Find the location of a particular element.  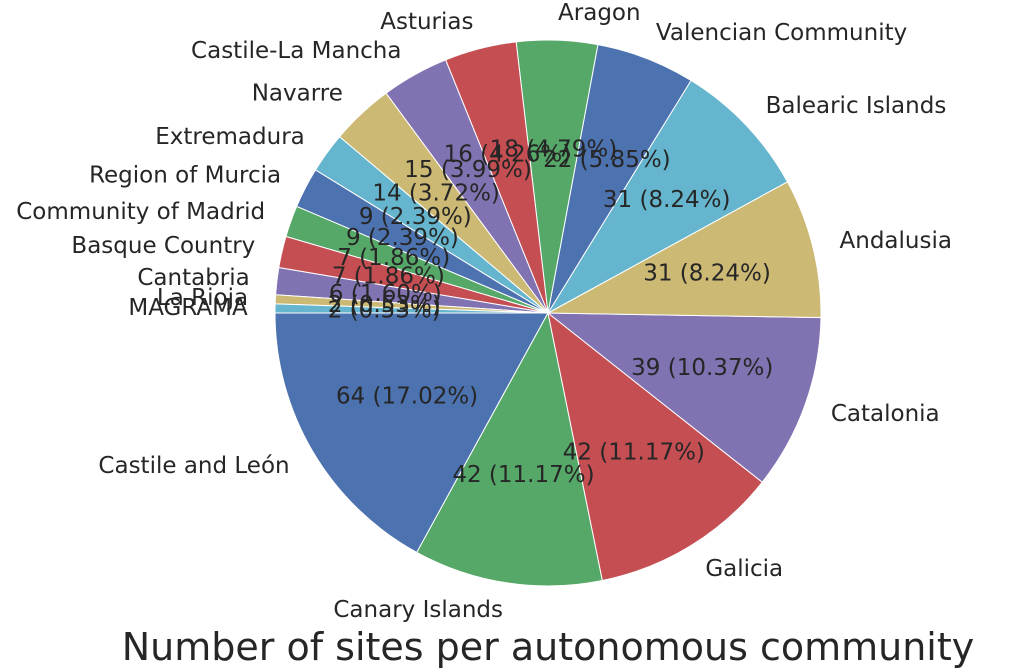

pie-slice-galicia is located at coordinates (655, 446).